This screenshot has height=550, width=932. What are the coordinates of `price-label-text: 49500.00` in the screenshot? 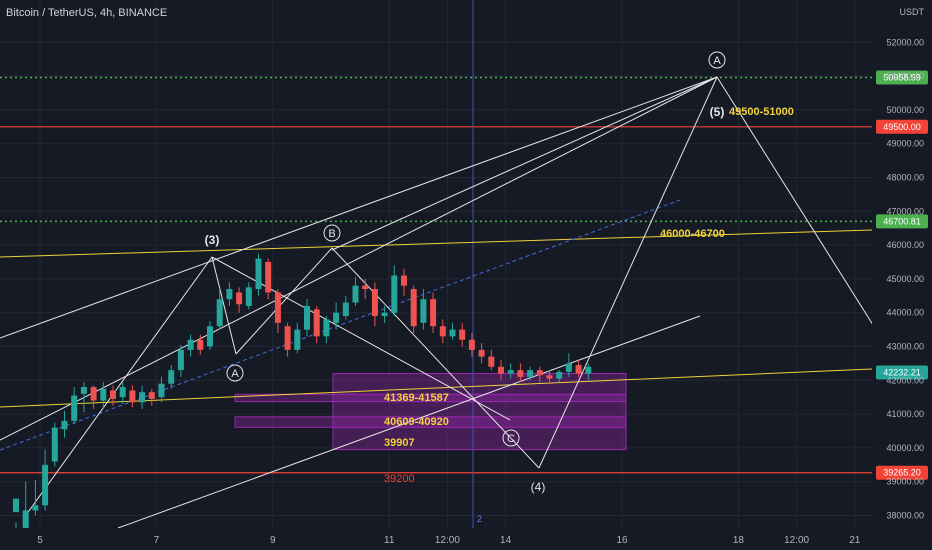 It's located at (902, 127).